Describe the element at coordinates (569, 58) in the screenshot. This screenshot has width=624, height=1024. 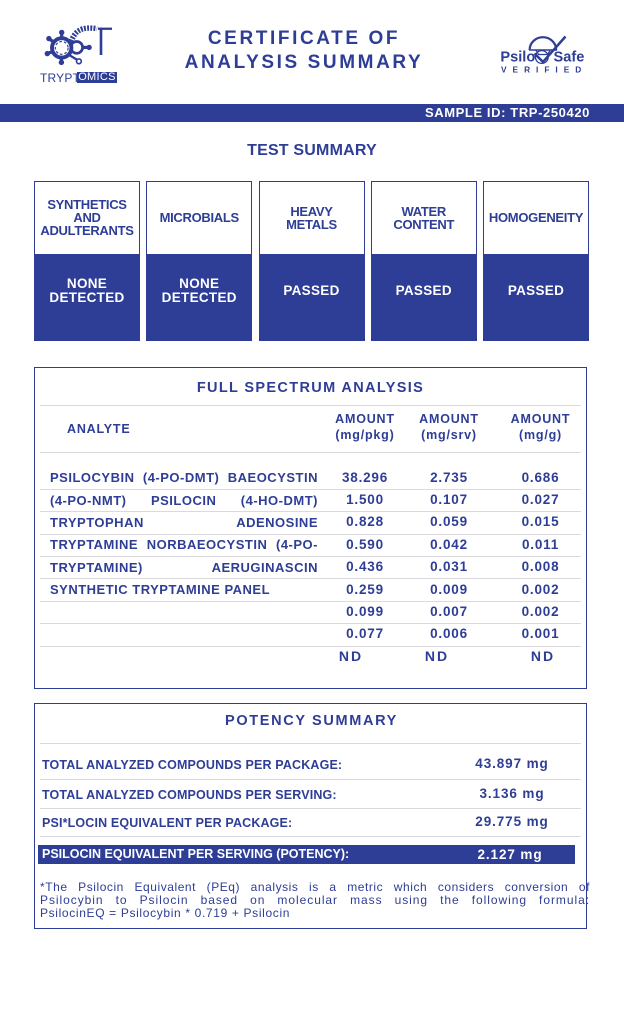
I see `svg-text: Safe` at that location.